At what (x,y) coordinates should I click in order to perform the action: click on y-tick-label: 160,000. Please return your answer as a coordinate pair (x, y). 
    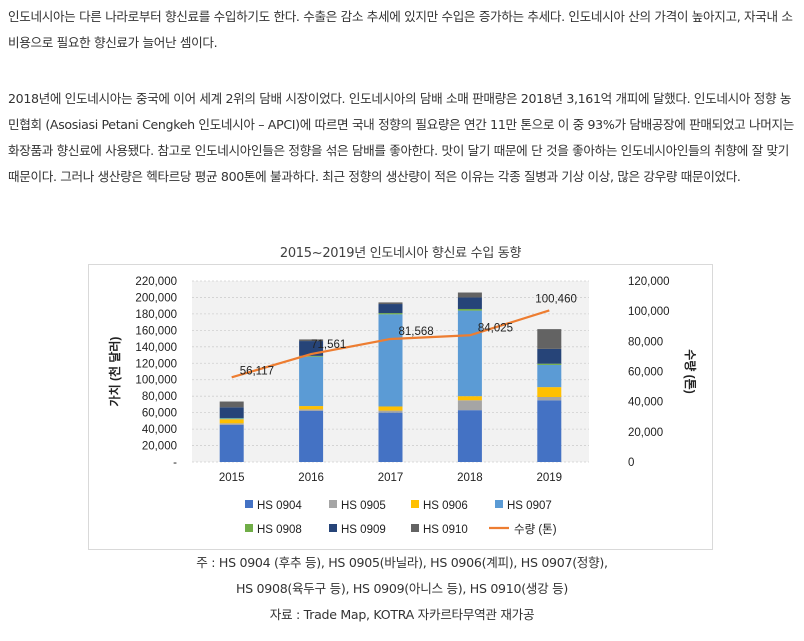
    Looking at the image, I should click on (156, 331).